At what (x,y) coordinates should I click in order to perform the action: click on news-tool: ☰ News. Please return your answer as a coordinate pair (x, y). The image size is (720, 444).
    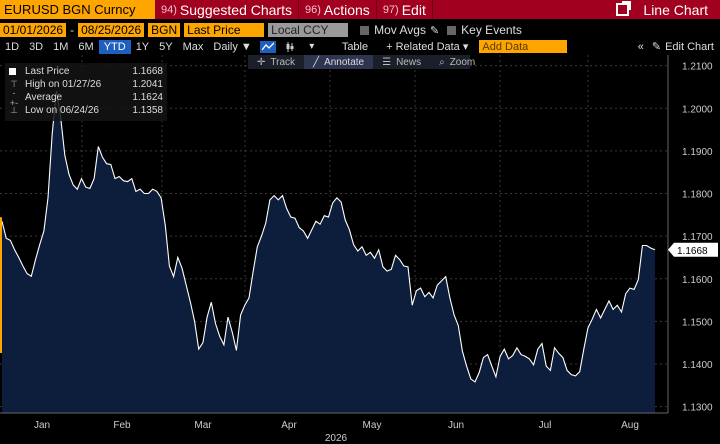
    Looking at the image, I should click on (401, 62).